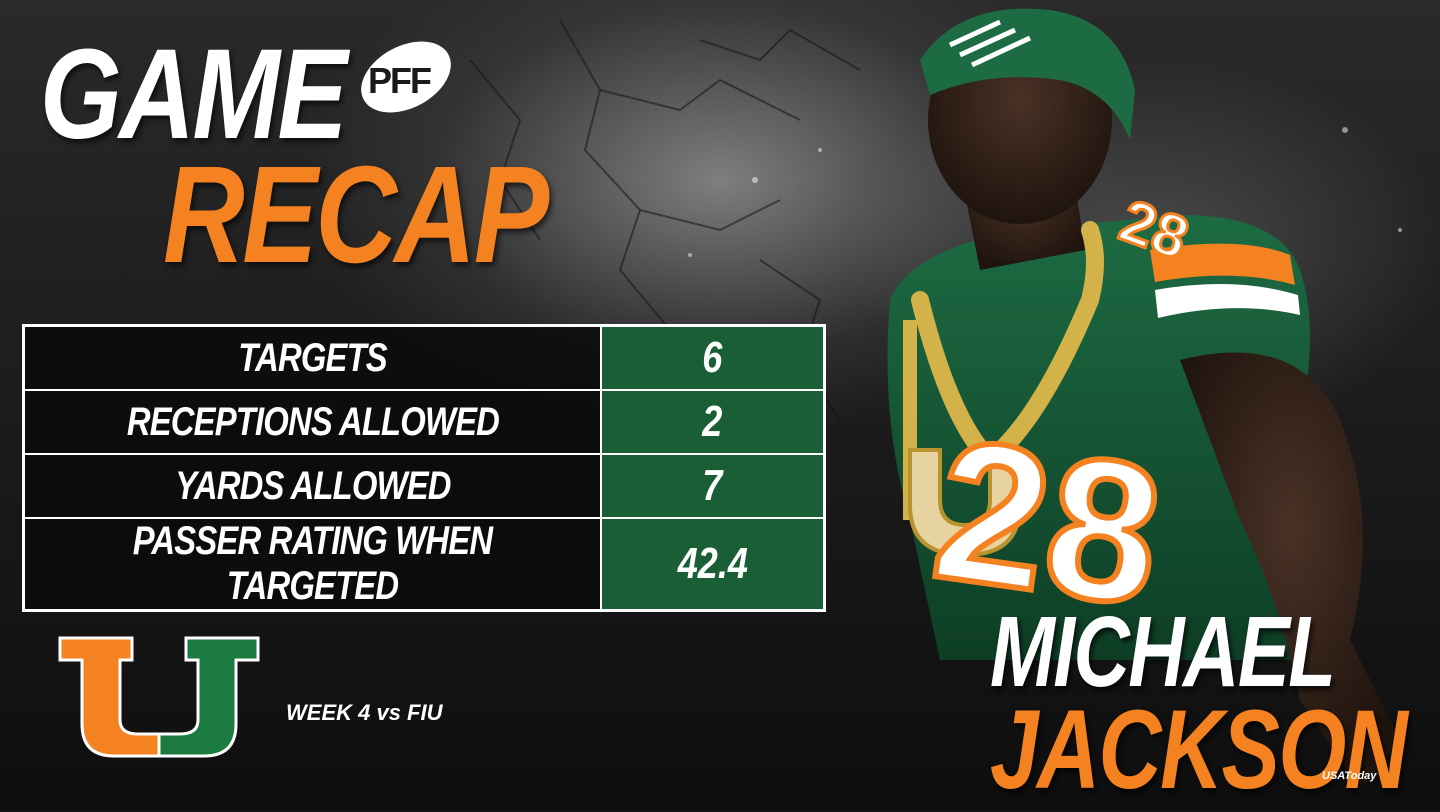 The image size is (1440, 812). Describe the element at coordinates (312, 564) in the screenshot. I see `stat-label: PASSER RATING WHEN TARGETED` at that location.